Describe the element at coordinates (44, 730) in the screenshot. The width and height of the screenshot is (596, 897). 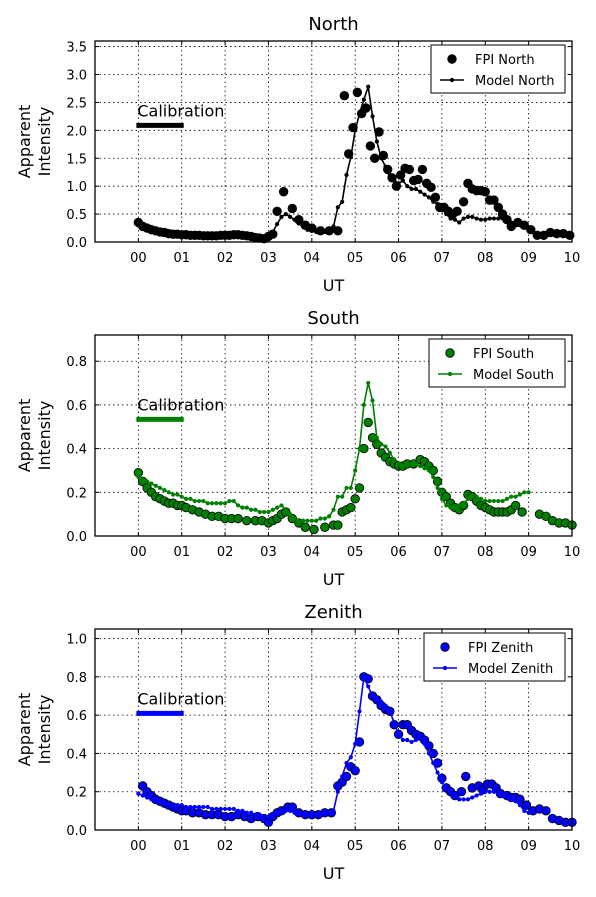
I see `y-axis-label: Intensity` at that location.